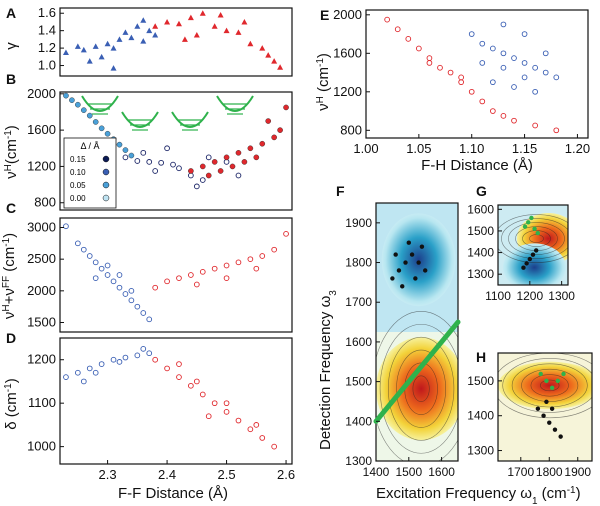 The width and height of the screenshot is (600, 506). What do you see at coordinates (524, 148) in the screenshot?
I see `x-tick-label: 1.15` at bounding box center [524, 148].